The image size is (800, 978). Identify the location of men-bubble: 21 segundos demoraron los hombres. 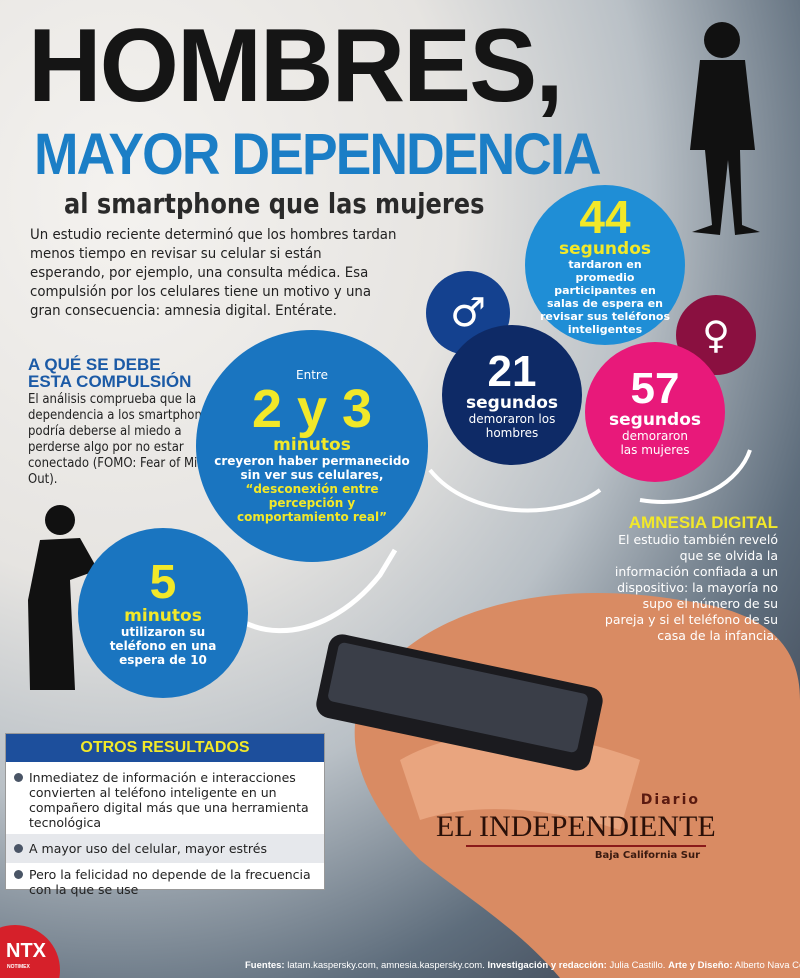
(512, 395).